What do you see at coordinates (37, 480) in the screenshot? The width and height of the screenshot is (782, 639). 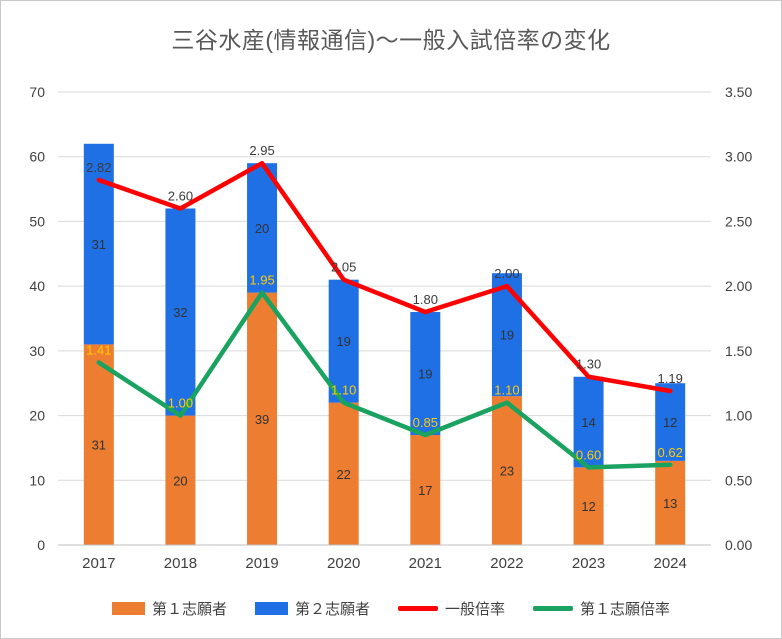 I see `y-axis-label-left: 10` at bounding box center [37, 480].